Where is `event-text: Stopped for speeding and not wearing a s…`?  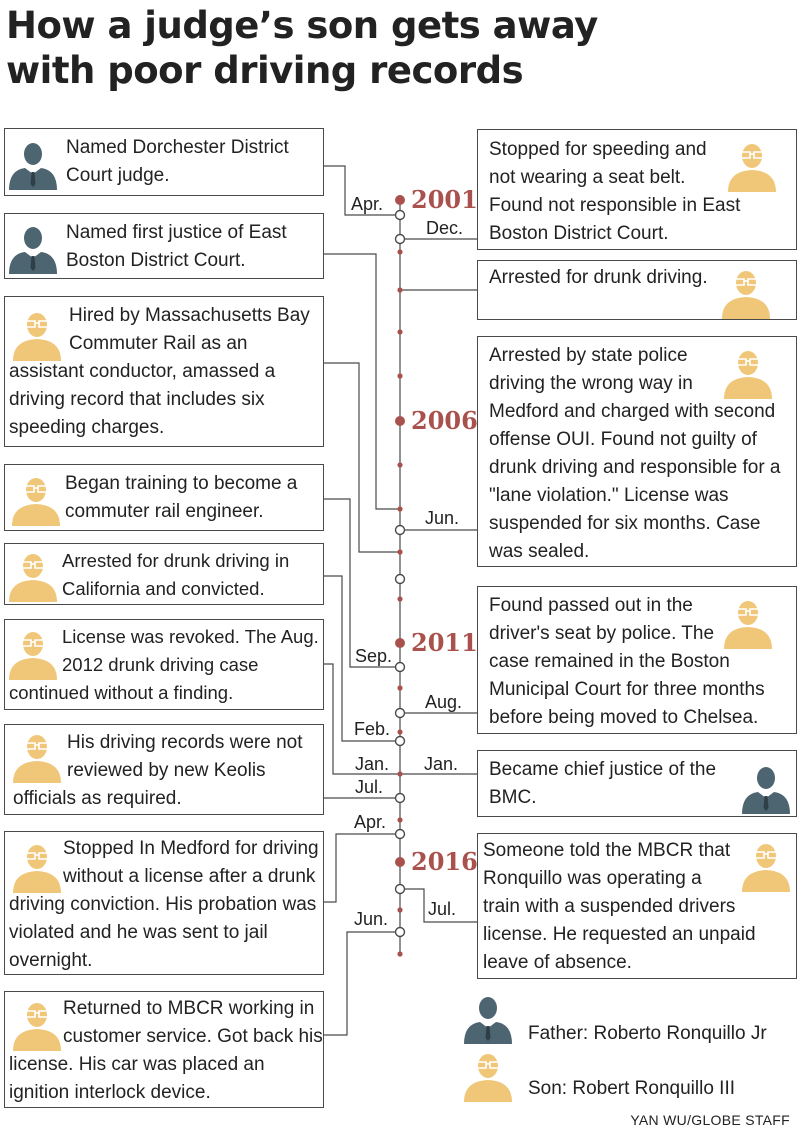 event-text: Stopped for speeding and not wearing a s… is located at coordinates (615, 191).